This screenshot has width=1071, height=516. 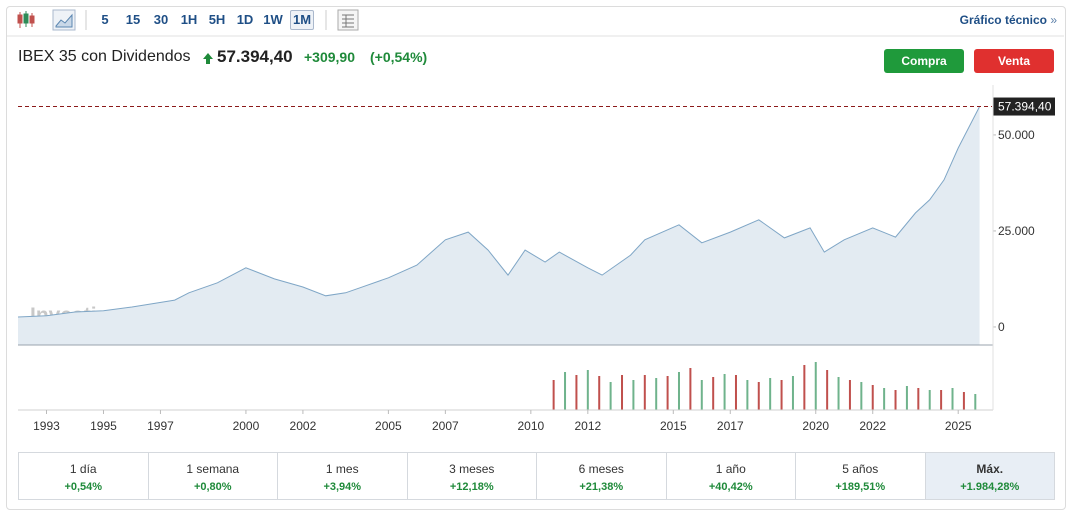 I want to click on interval: 5, so click(x=105, y=19).